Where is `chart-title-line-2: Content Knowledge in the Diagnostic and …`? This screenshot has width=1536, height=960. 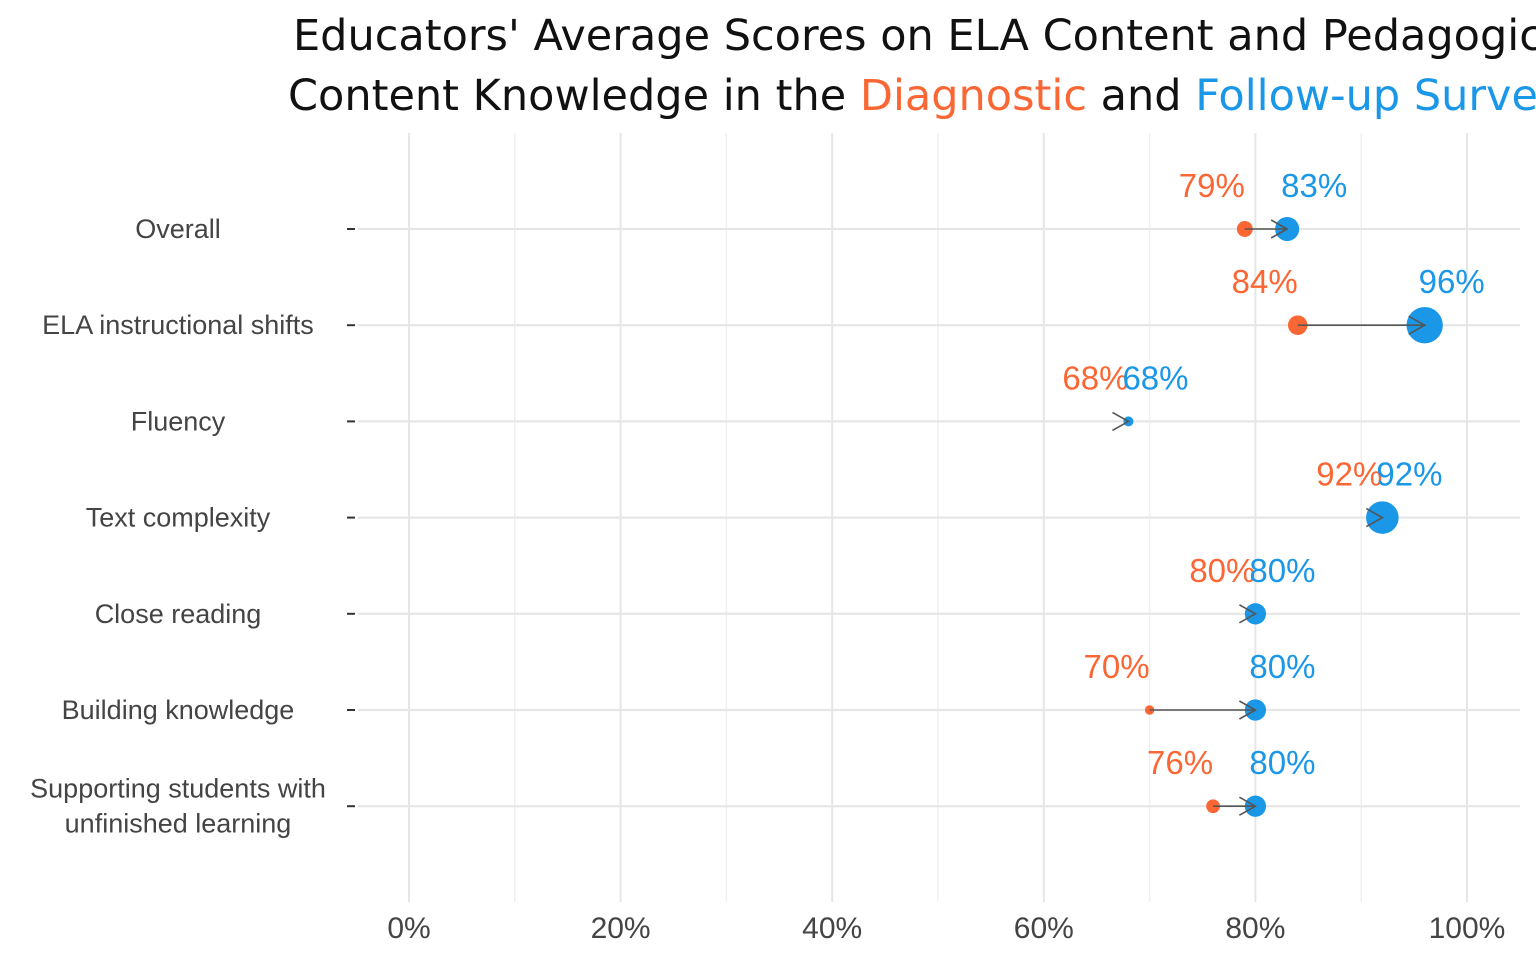 chart-title-line-2: Content Knowledge in the Diagnostic and … is located at coordinates (912, 96).